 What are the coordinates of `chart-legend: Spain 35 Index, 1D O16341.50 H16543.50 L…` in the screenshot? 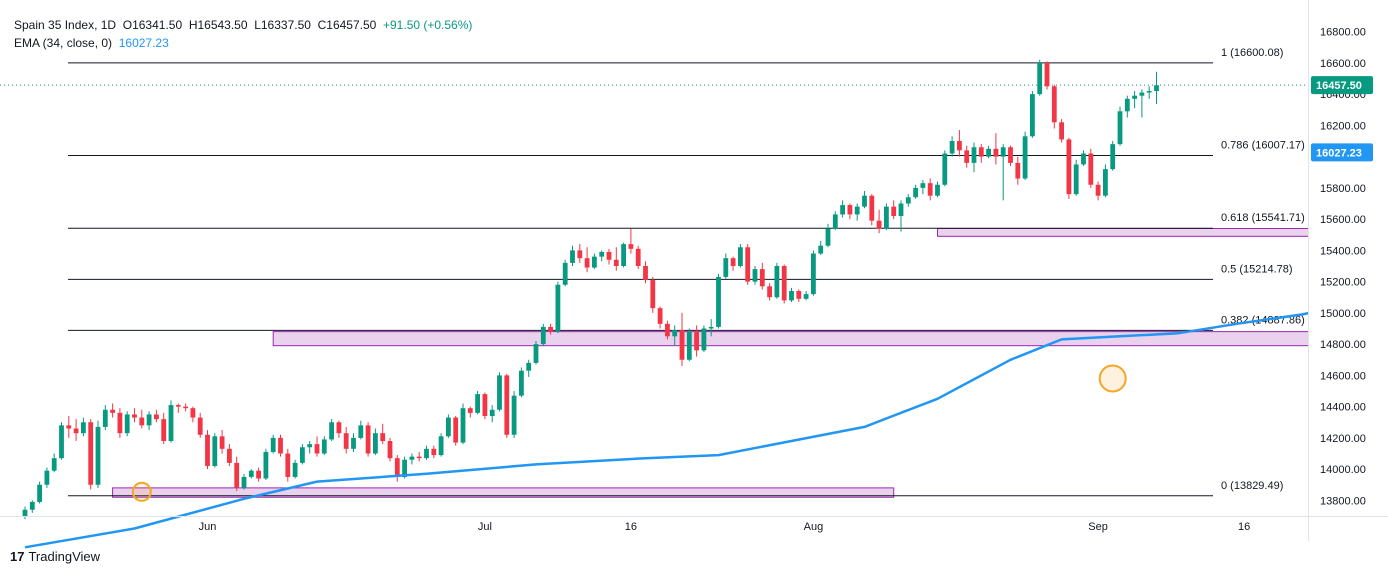 It's located at (243, 34).